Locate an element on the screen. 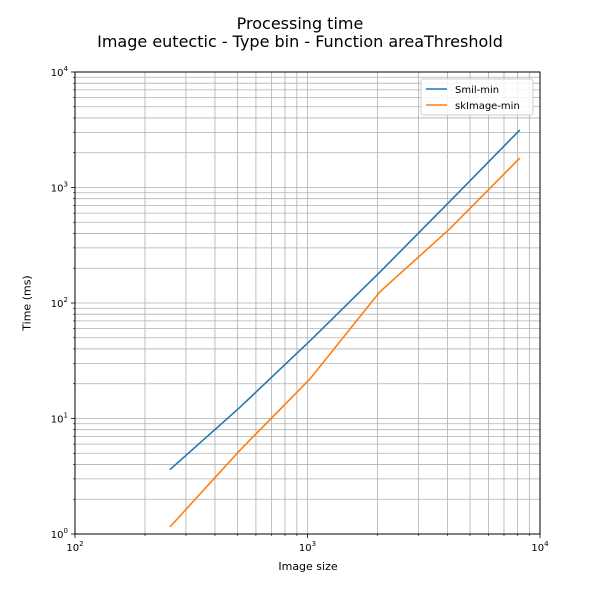 This screenshot has width=600, height=600. x-tick-label: 10² is located at coordinates (74, 547).